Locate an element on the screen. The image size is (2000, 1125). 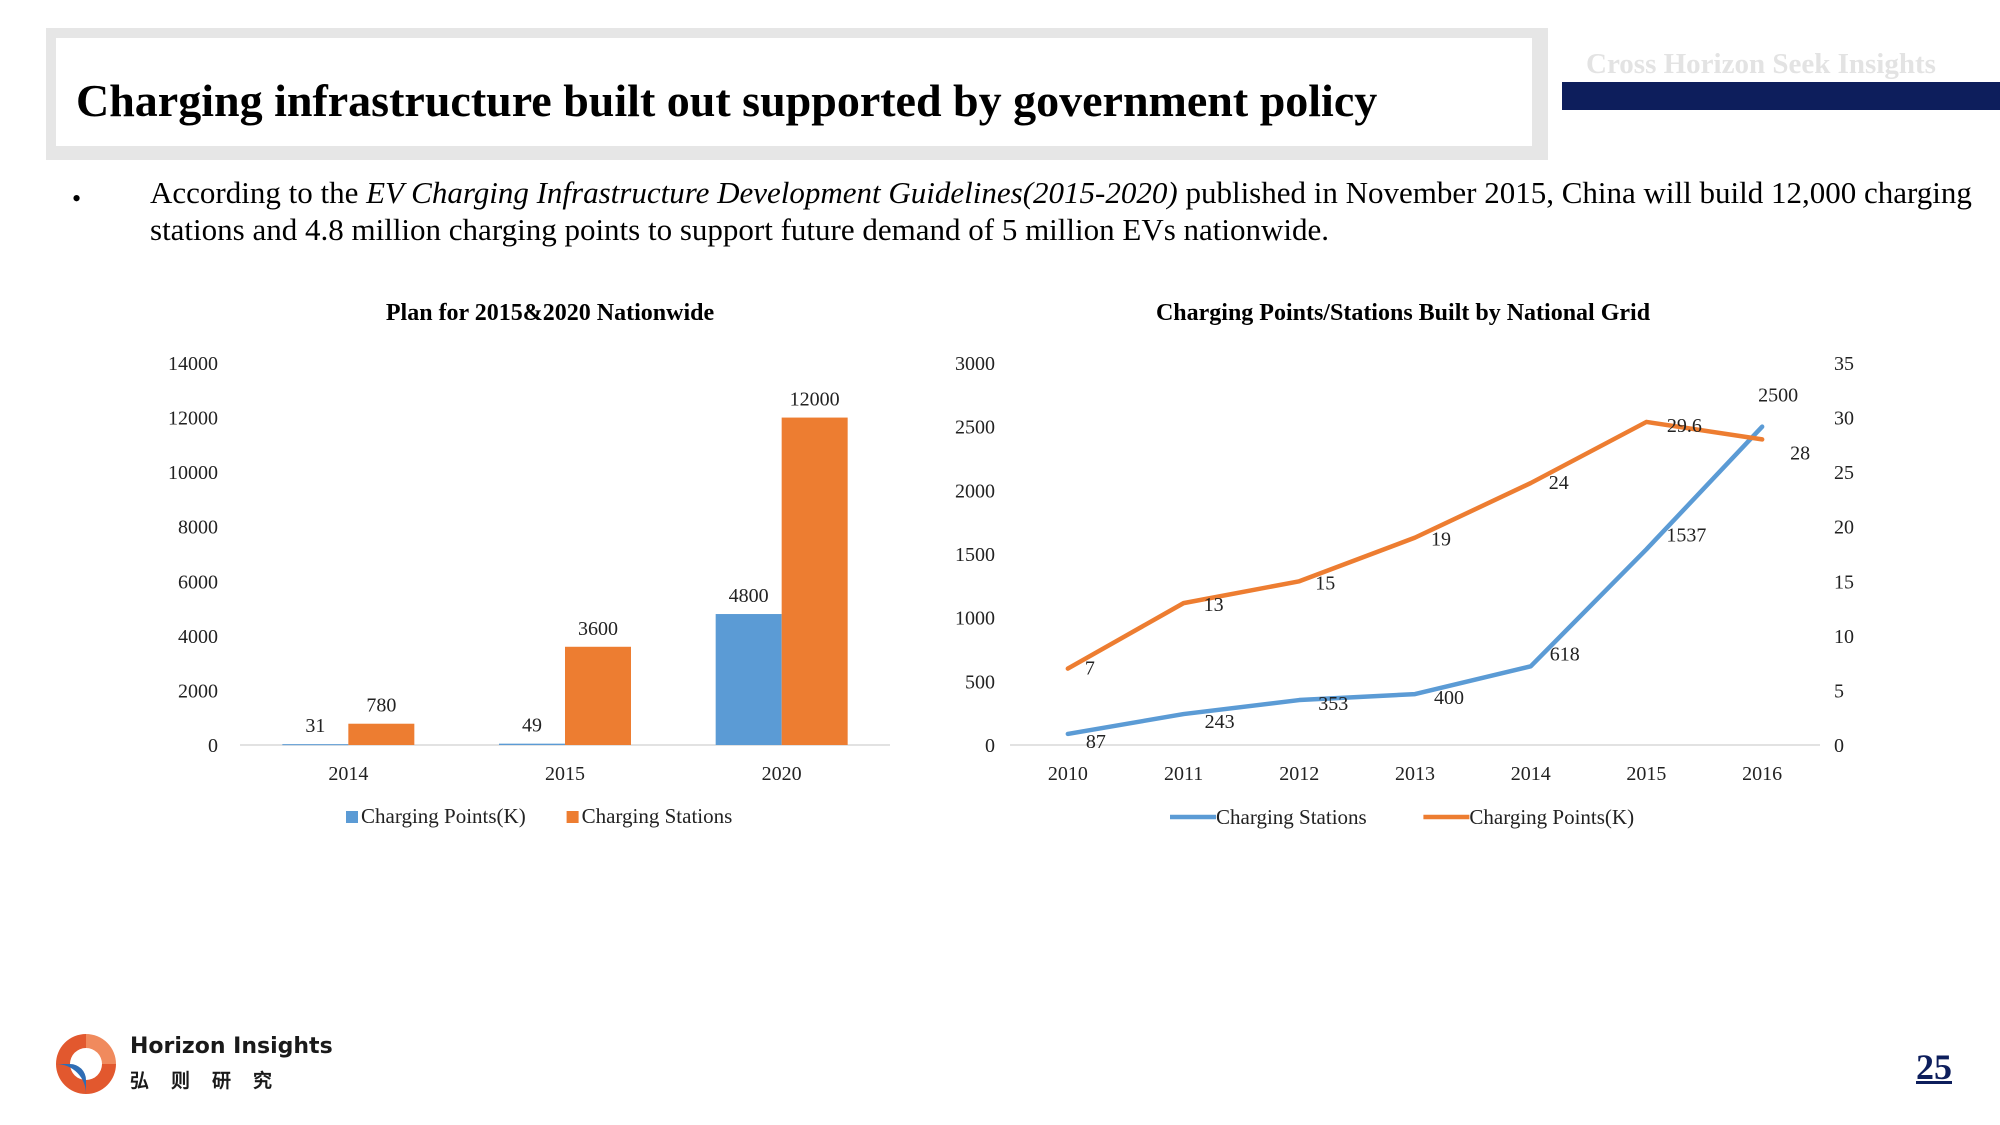
chart-title: Plan for 2015&2020 Nationwide is located at coordinates (550, 313).